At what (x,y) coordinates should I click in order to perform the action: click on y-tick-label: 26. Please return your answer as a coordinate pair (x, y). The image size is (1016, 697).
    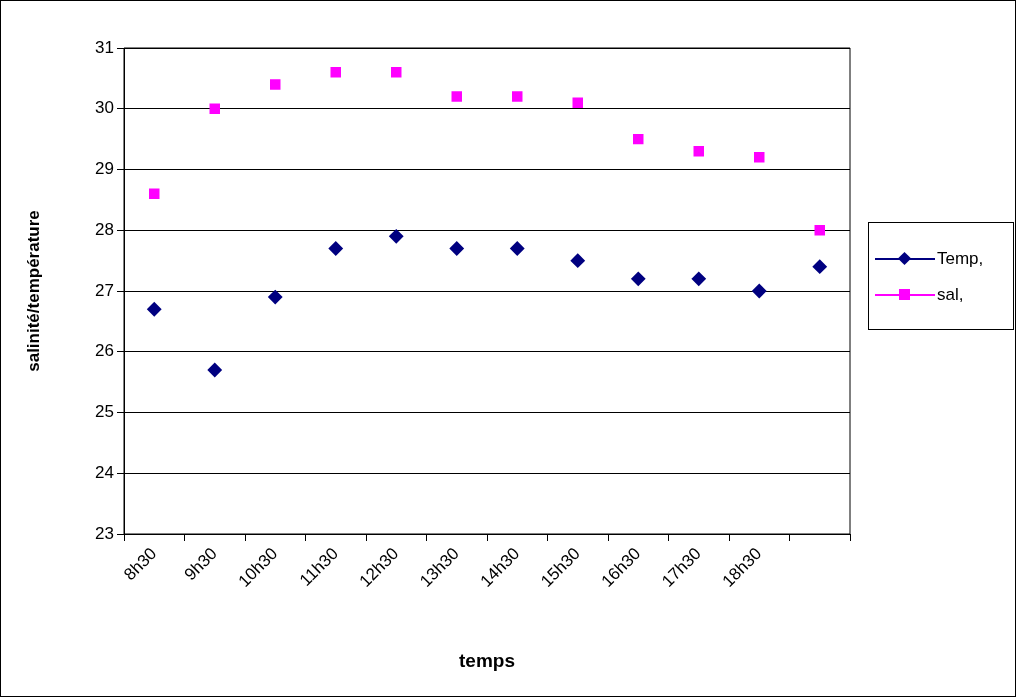
    Looking at the image, I should click on (104, 351).